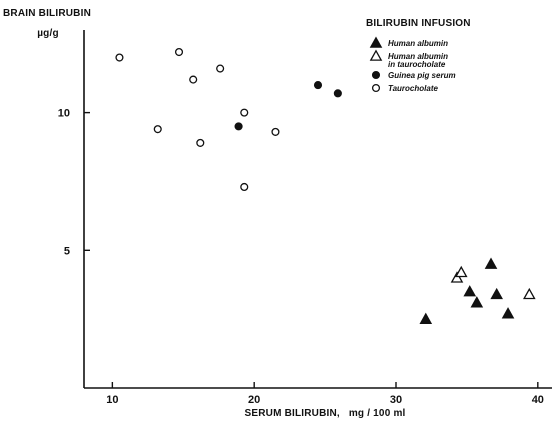 The width and height of the screenshot is (554, 429). What do you see at coordinates (324, 413) in the screenshot?
I see `x-axis-label: SERUM BILIRUBIN, mg / 100 ml` at bounding box center [324, 413].